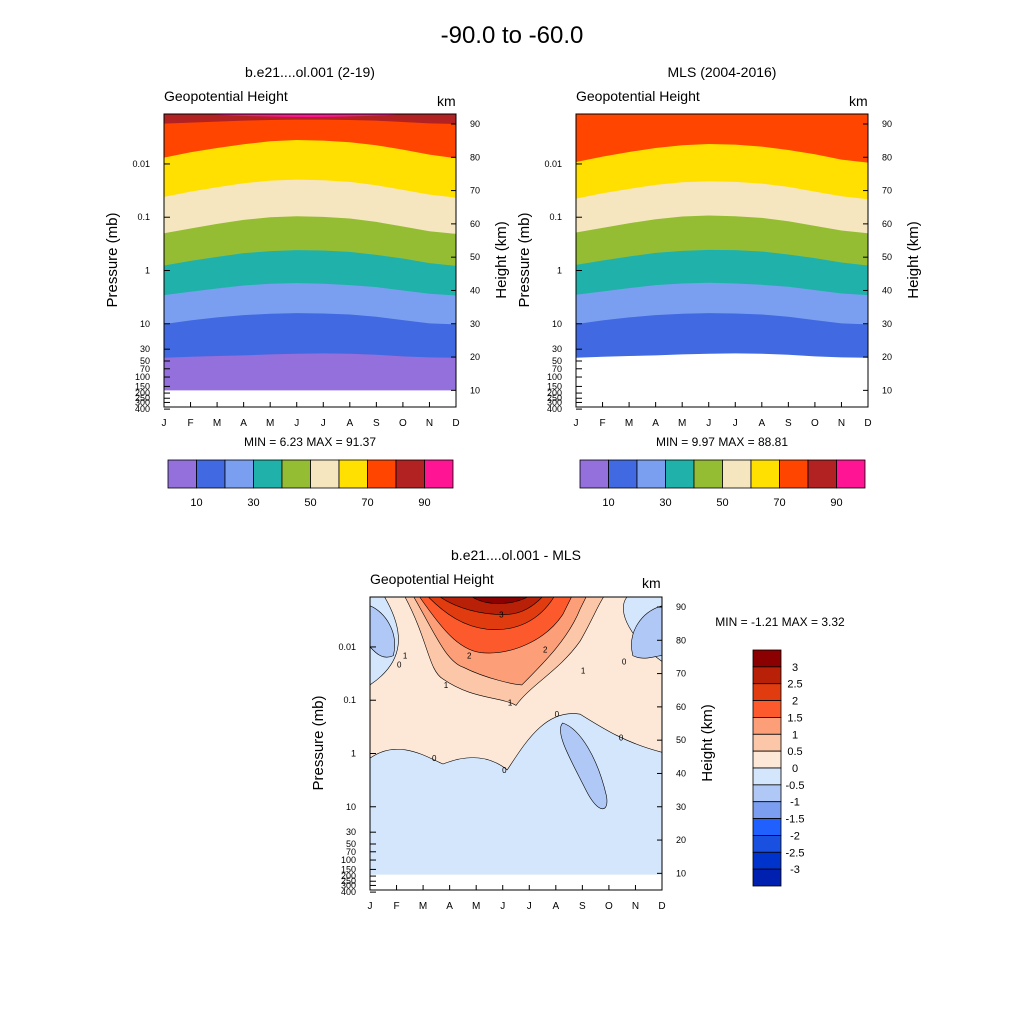 The image size is (1024, 1024). What do you see at coordinates (143, 217) in the screenshot?
I see `pressure-tick-label: 0.1` at bounding box center [143, 217].